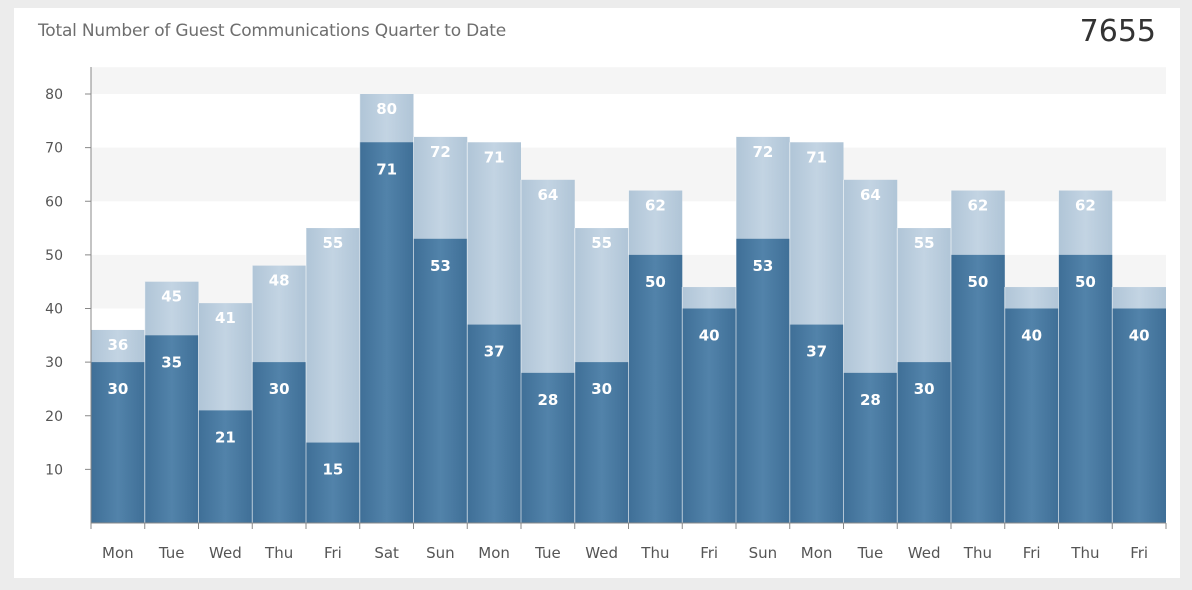 This screenshot has width=1192, height=590. Describe the element at coordinates (225, 318) in the screenshot. I see `data-label-total: 41` at that location.